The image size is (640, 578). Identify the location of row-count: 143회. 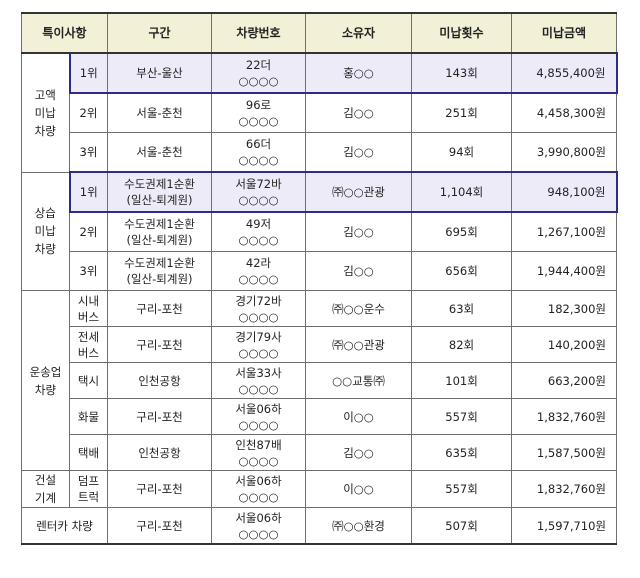
(462, 73).